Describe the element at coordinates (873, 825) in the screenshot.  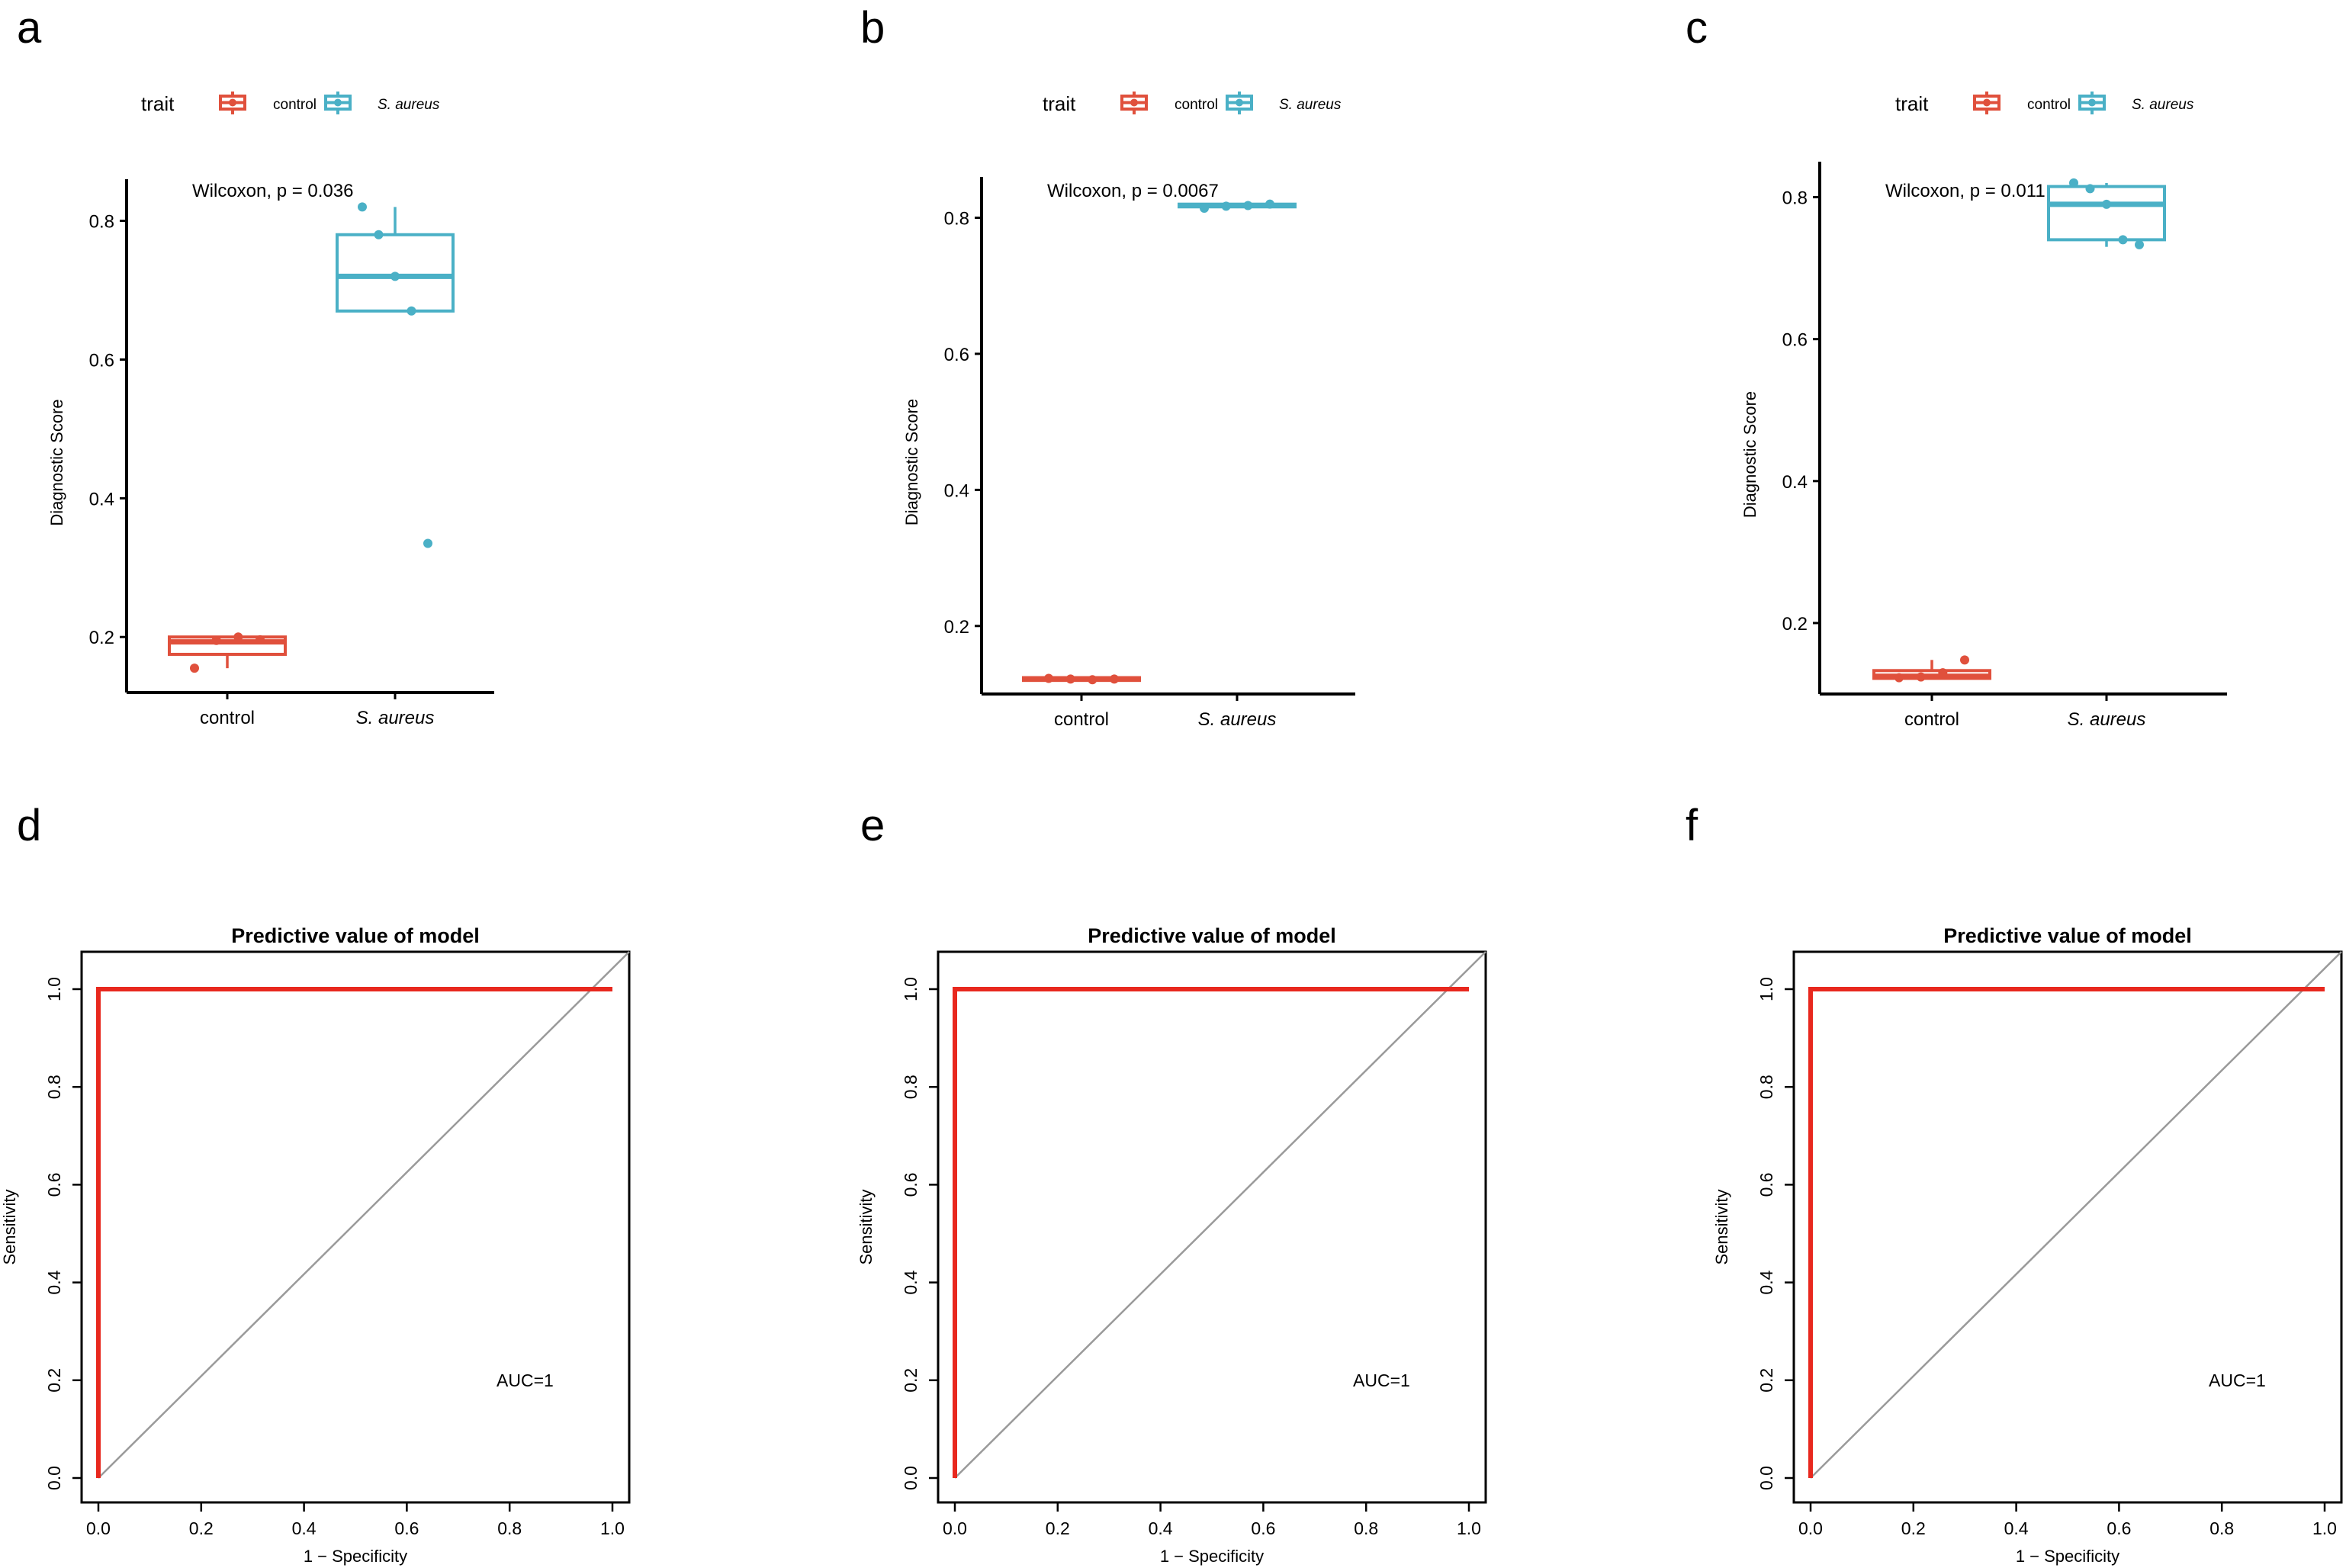
I see `panel-letter: e` at that location.